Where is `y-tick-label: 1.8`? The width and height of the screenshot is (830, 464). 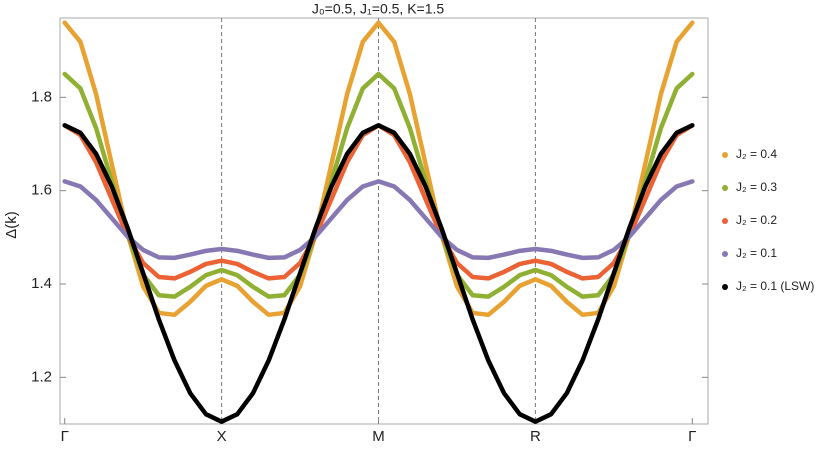 y-tick-label: 1.8 is located at coordinates (41, 96).